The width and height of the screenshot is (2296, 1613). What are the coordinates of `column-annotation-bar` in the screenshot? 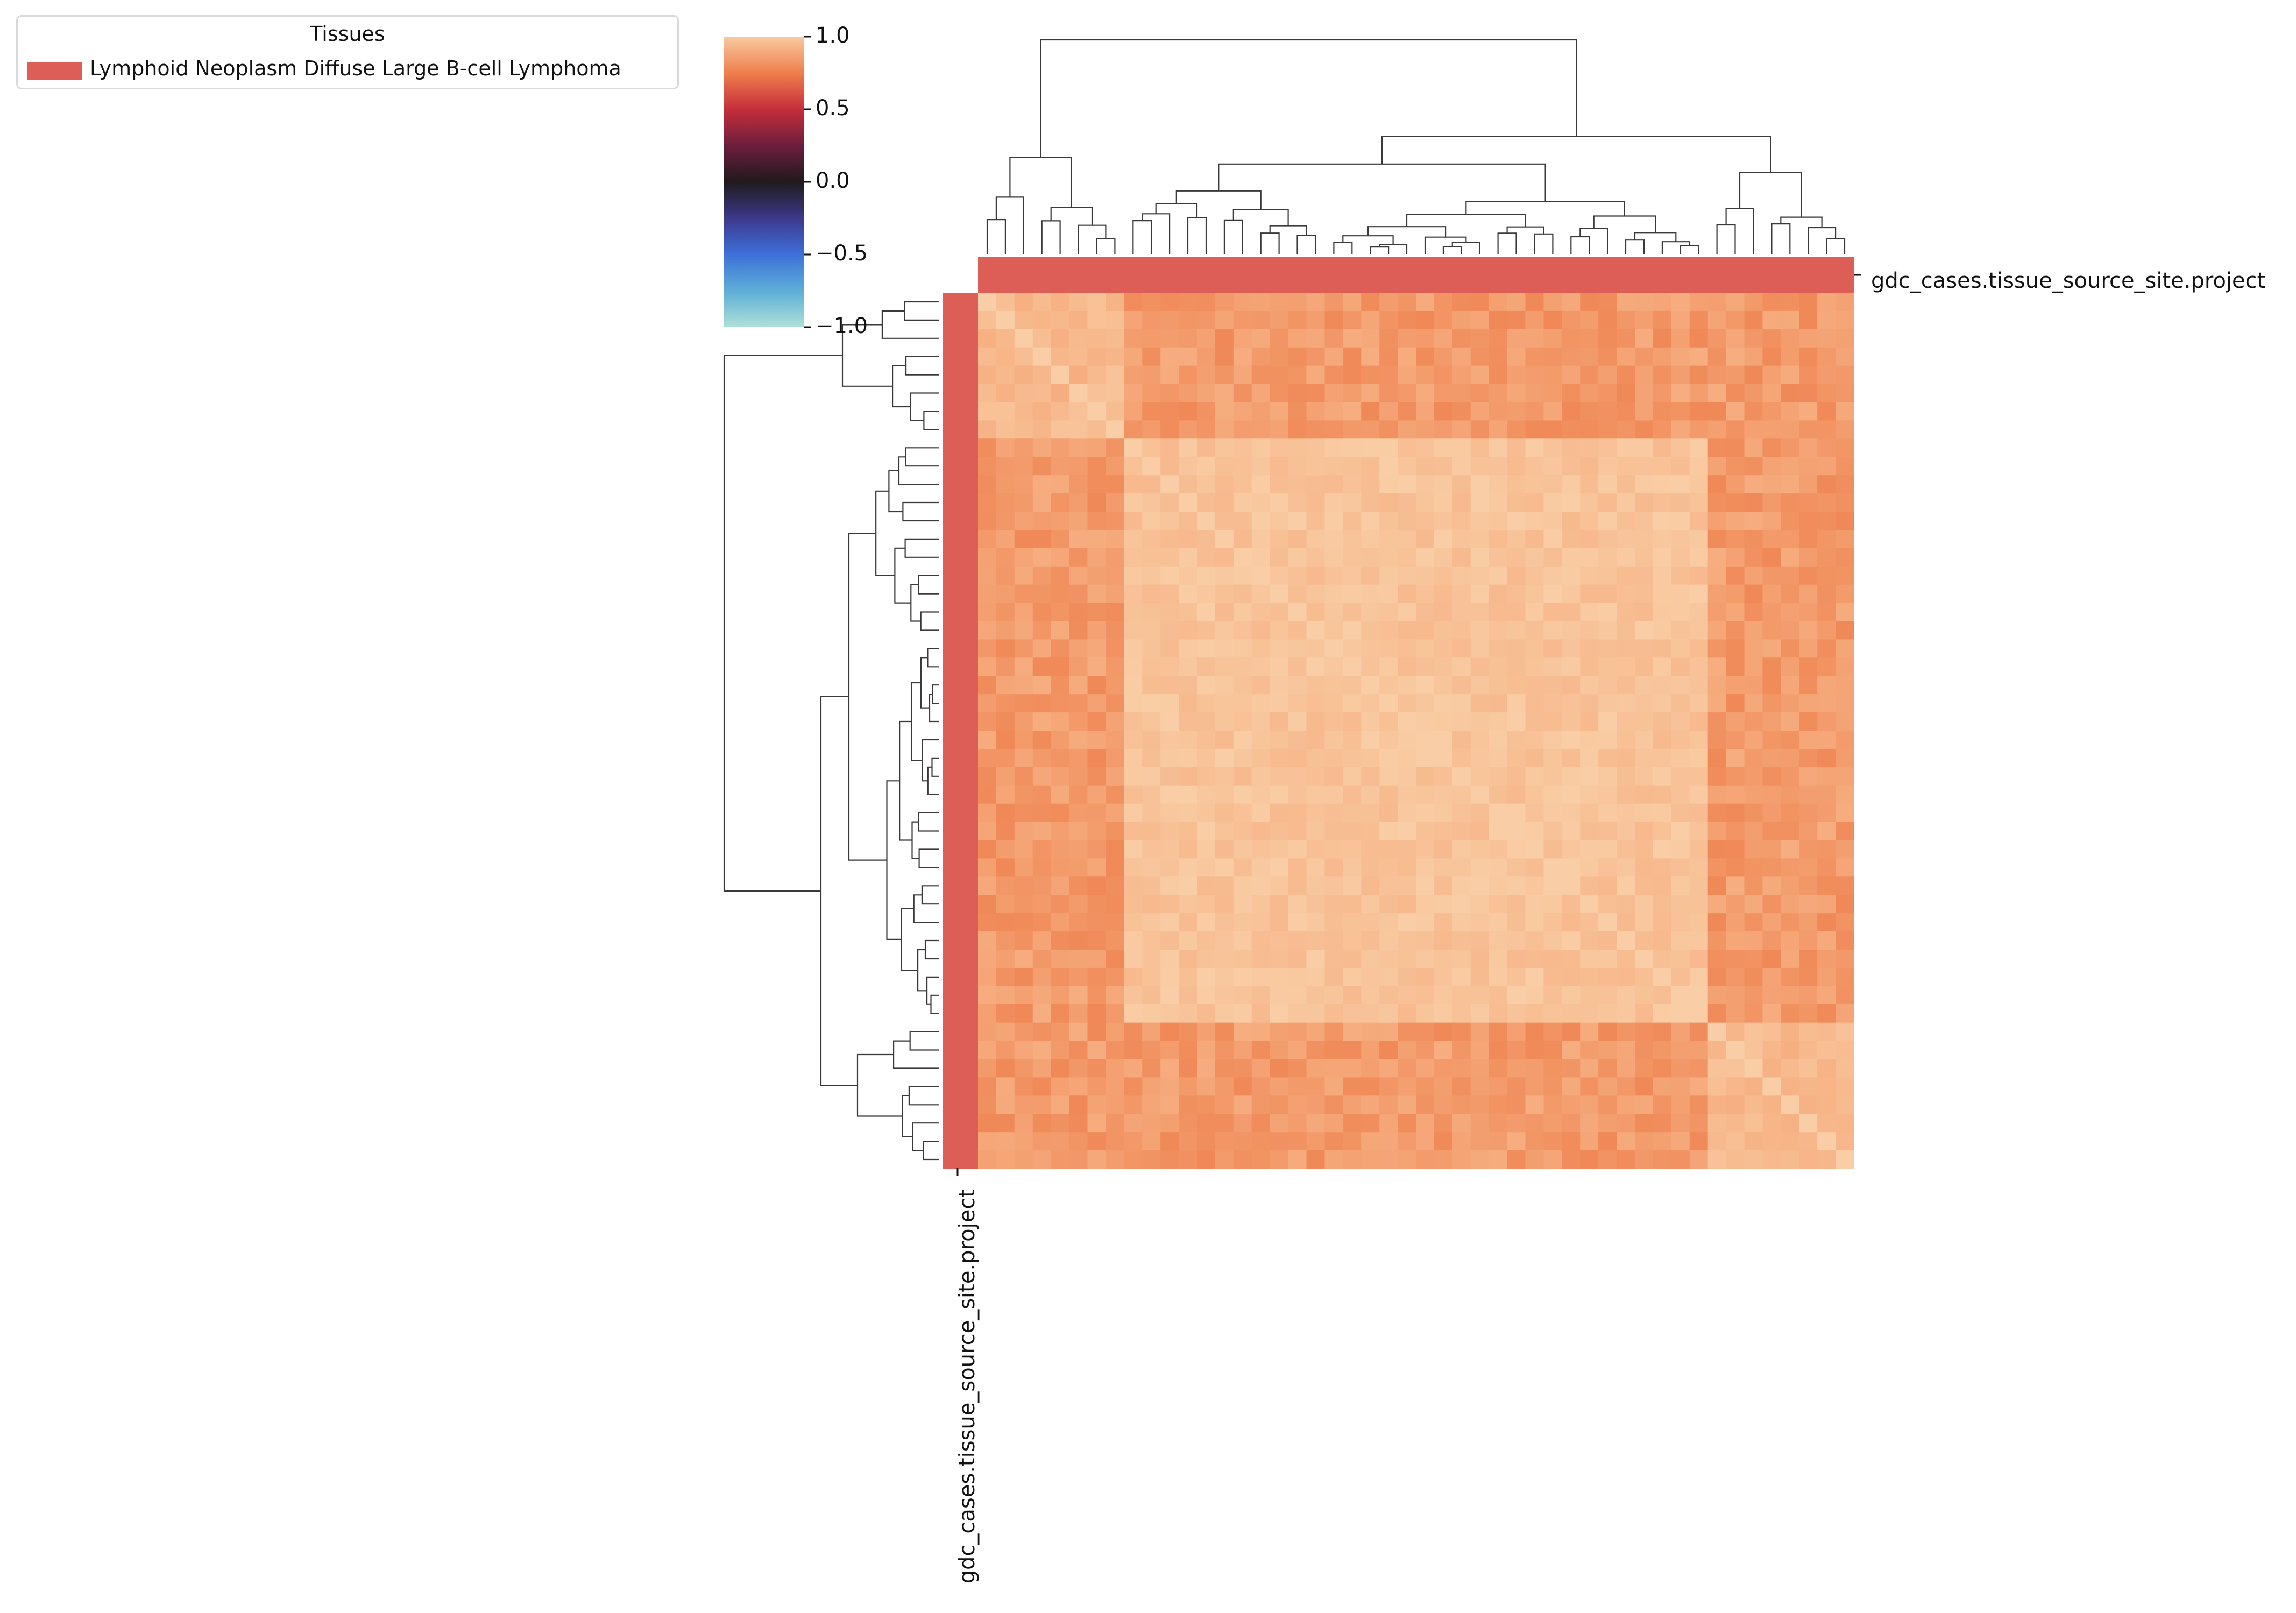 It's located at (1416, 275).